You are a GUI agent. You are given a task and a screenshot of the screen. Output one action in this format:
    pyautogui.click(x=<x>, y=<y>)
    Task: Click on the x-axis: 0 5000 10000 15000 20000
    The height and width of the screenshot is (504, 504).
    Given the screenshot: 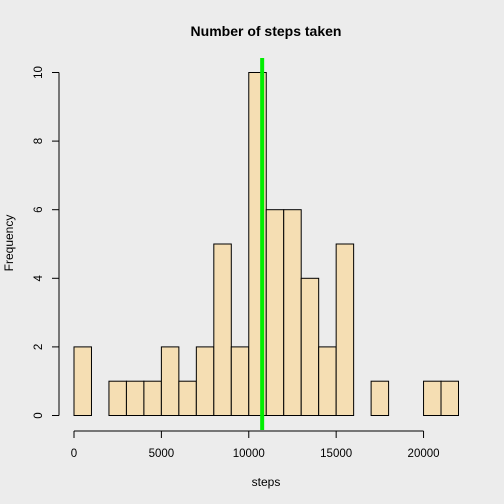 What is the action you would take?
    pyautogui.click(x=255, y=445)
    